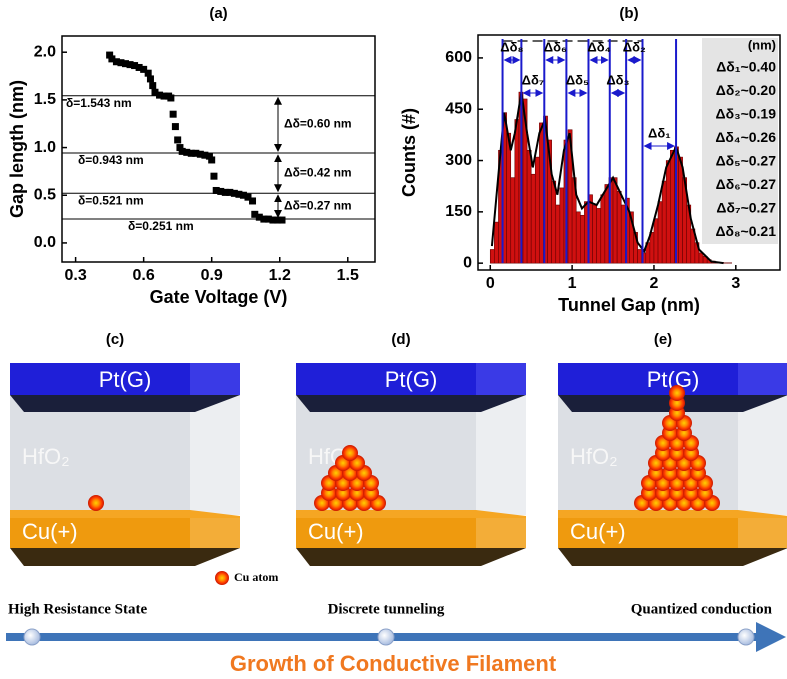 Image resolution: width=787 pixels, height=679 pixels. Describe the element at coordinates (745, 231) in the screenshot. I see `table-row: Δδ₈~0.21` at that location.